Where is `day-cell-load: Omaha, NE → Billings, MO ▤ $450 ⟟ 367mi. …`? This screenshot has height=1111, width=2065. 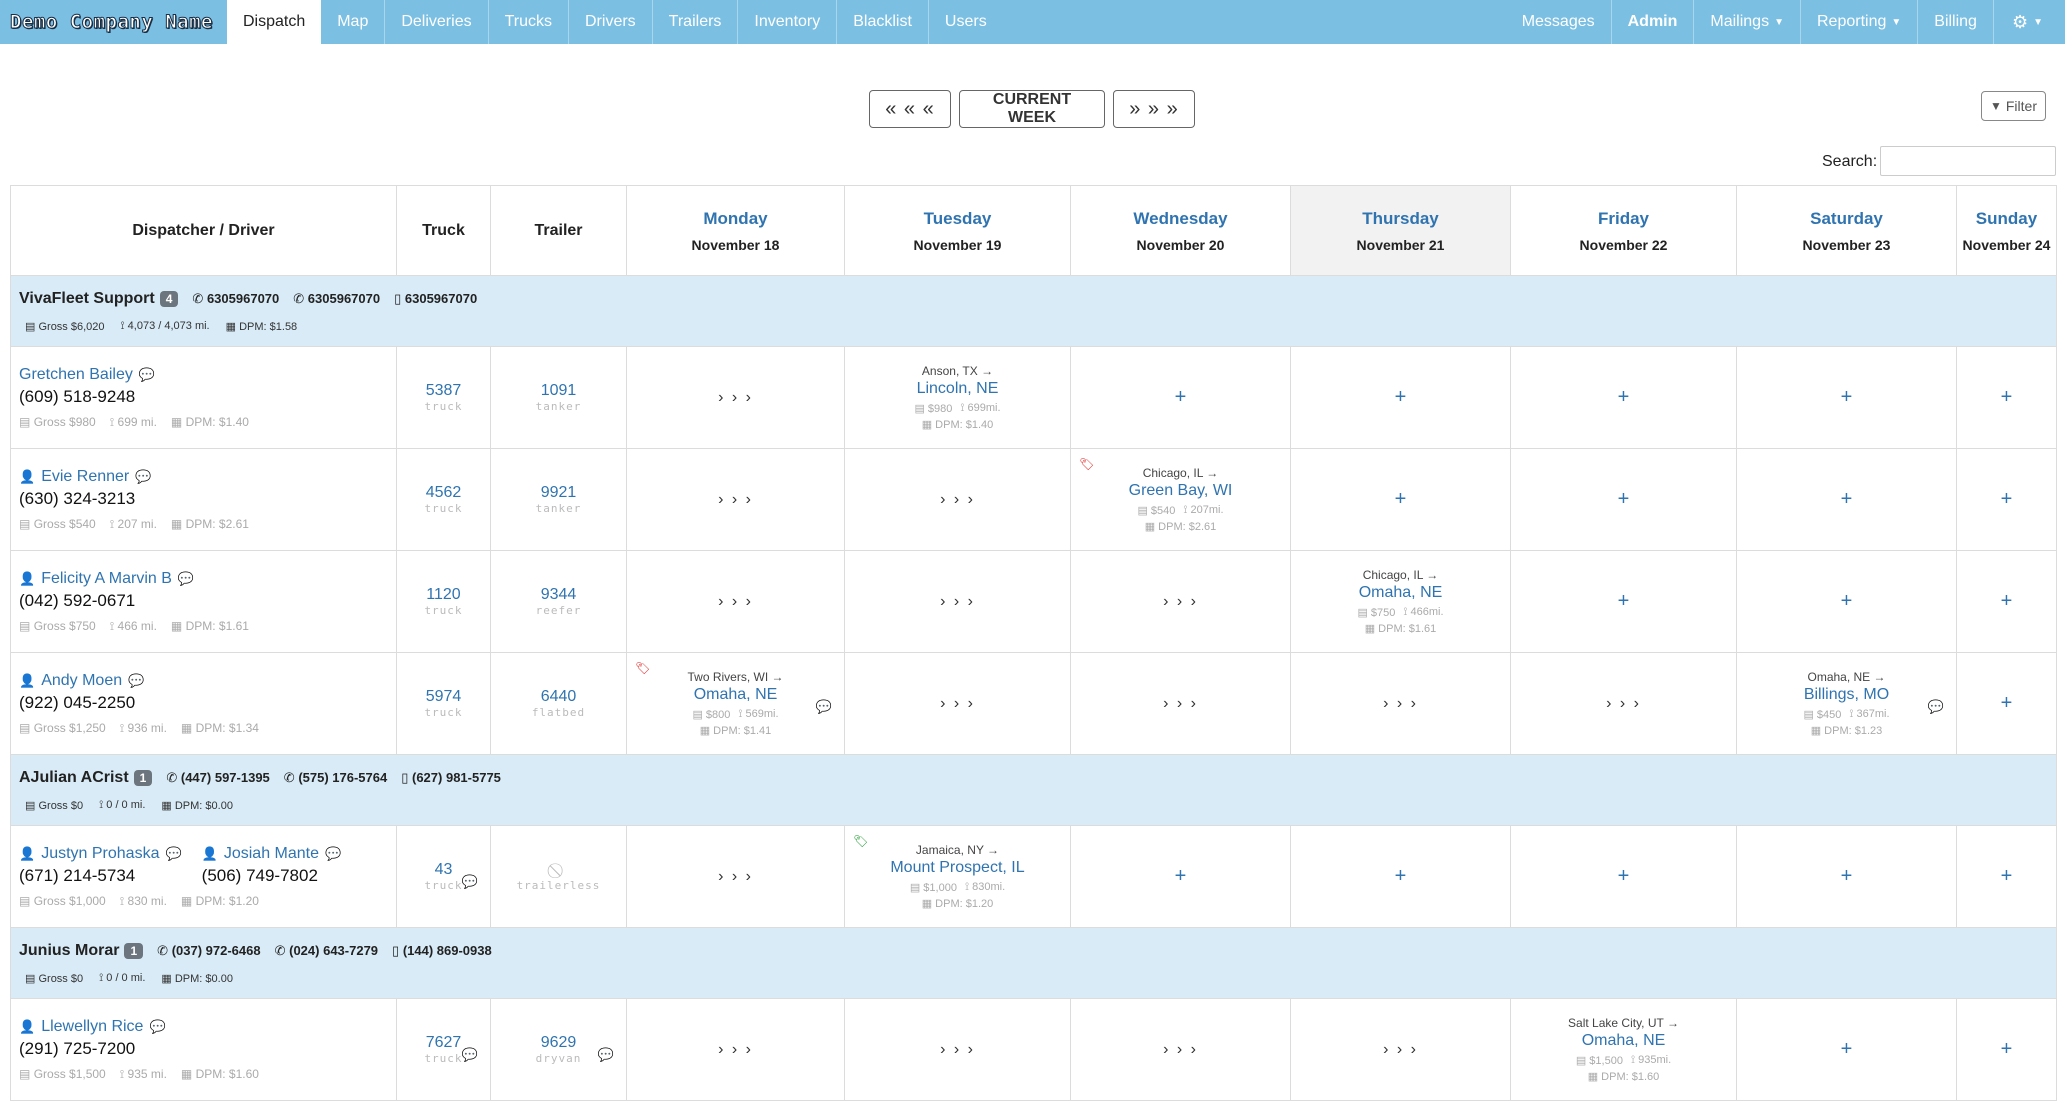
day-cell-load: Omaha, NE → Billings, MO ▤ $450 ⟟ 367mi. … is located at coordinates (1846, 703).